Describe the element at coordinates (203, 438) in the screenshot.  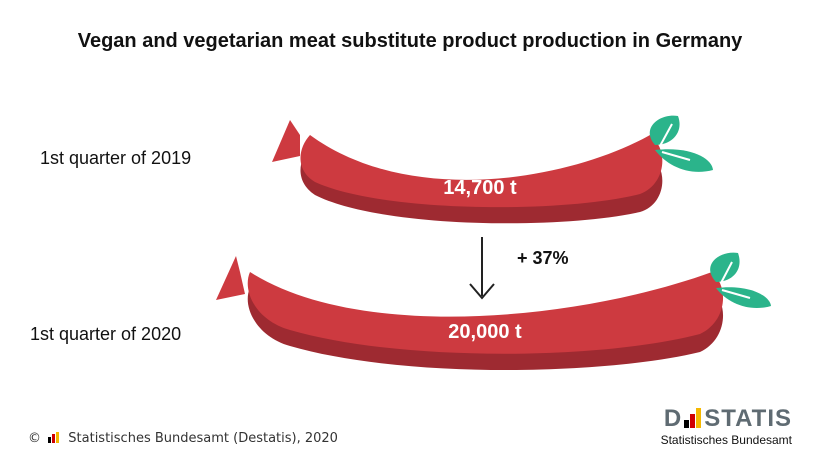
I see `source-text: Statistisches Bundesamt (Destatis), 2020` at that location.